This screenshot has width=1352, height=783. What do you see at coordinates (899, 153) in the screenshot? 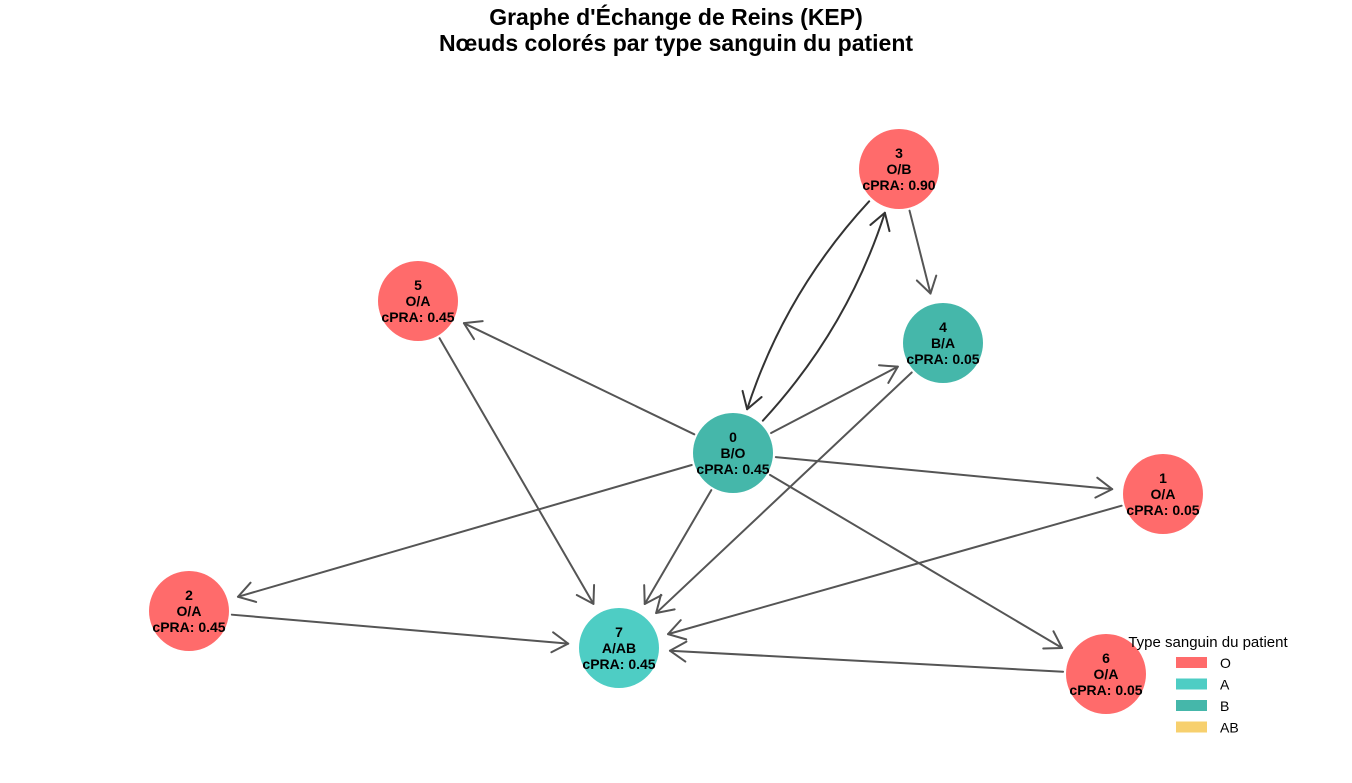
I see `node-3-id-label: 3` at bounding box center [899, 153].